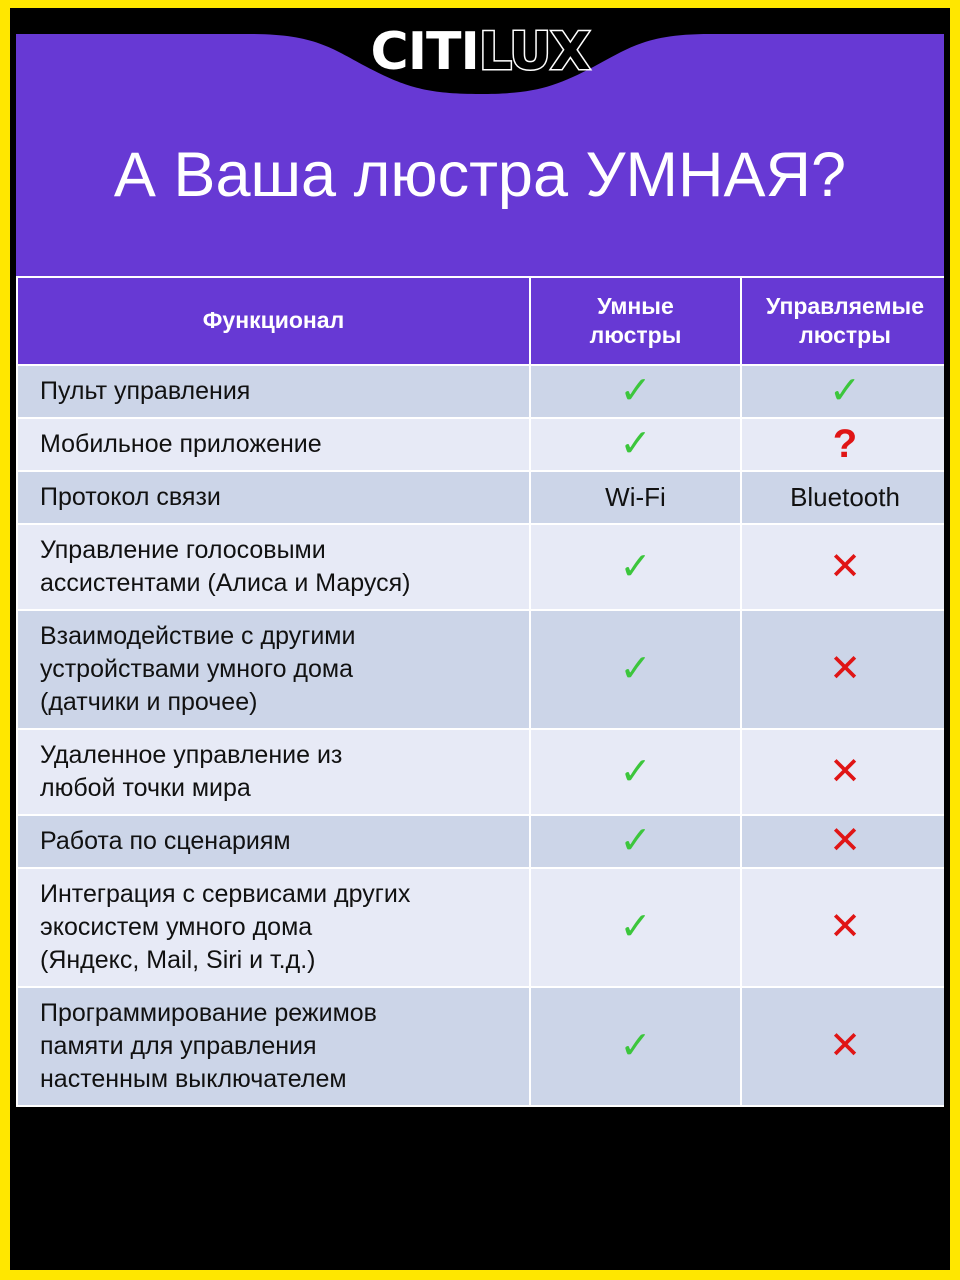 This screenshot has width=960, height=1280. I want to click on table-row: Работа по сценариям ✓ ✕, so click(481, 841).